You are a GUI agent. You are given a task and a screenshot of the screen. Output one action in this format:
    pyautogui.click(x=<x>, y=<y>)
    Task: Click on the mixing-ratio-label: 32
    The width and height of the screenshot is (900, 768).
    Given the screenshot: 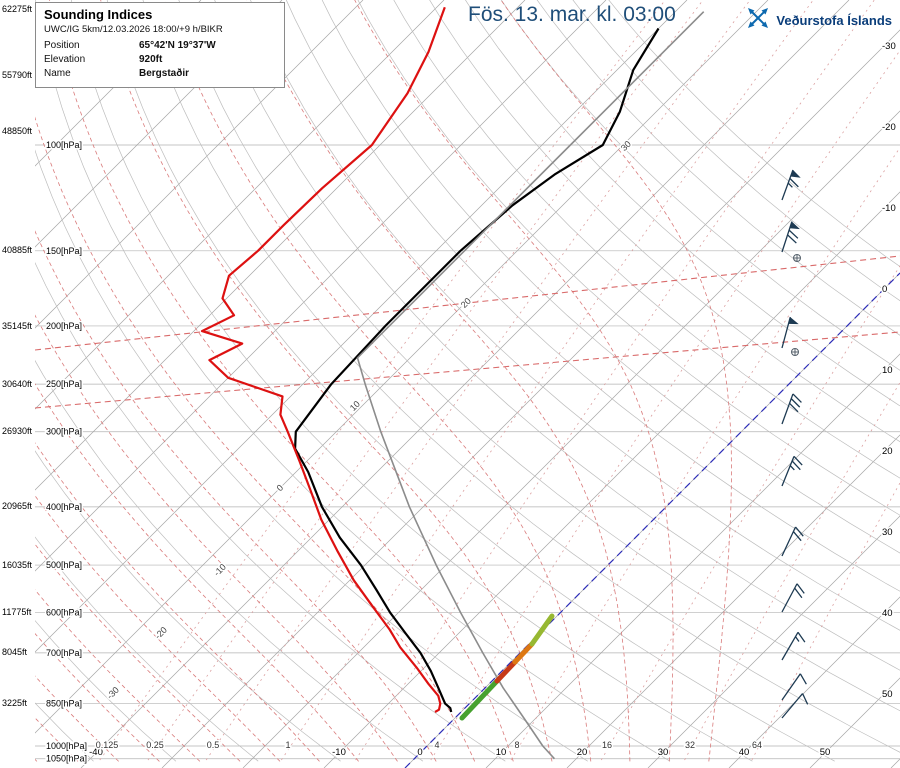 What is the action you would take?
    pyautogui.click(x=690, y=745)
    